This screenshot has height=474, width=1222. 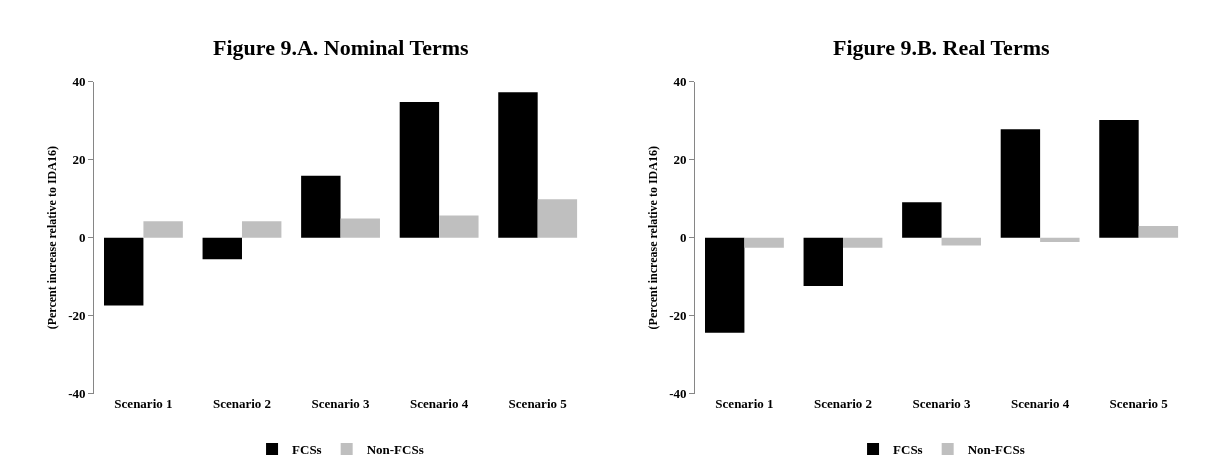 What do you see at coordinates (941, 47) in the screenshot?
I see `chart-title: Figure 9.B. Real Terms` at bounding box center [941, 47].